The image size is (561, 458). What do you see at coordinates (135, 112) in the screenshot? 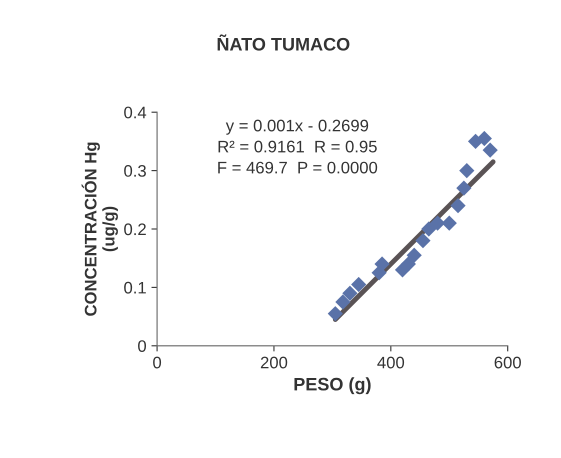
I see `y-tick-label: 0.4` at bounding box center [135, 112].